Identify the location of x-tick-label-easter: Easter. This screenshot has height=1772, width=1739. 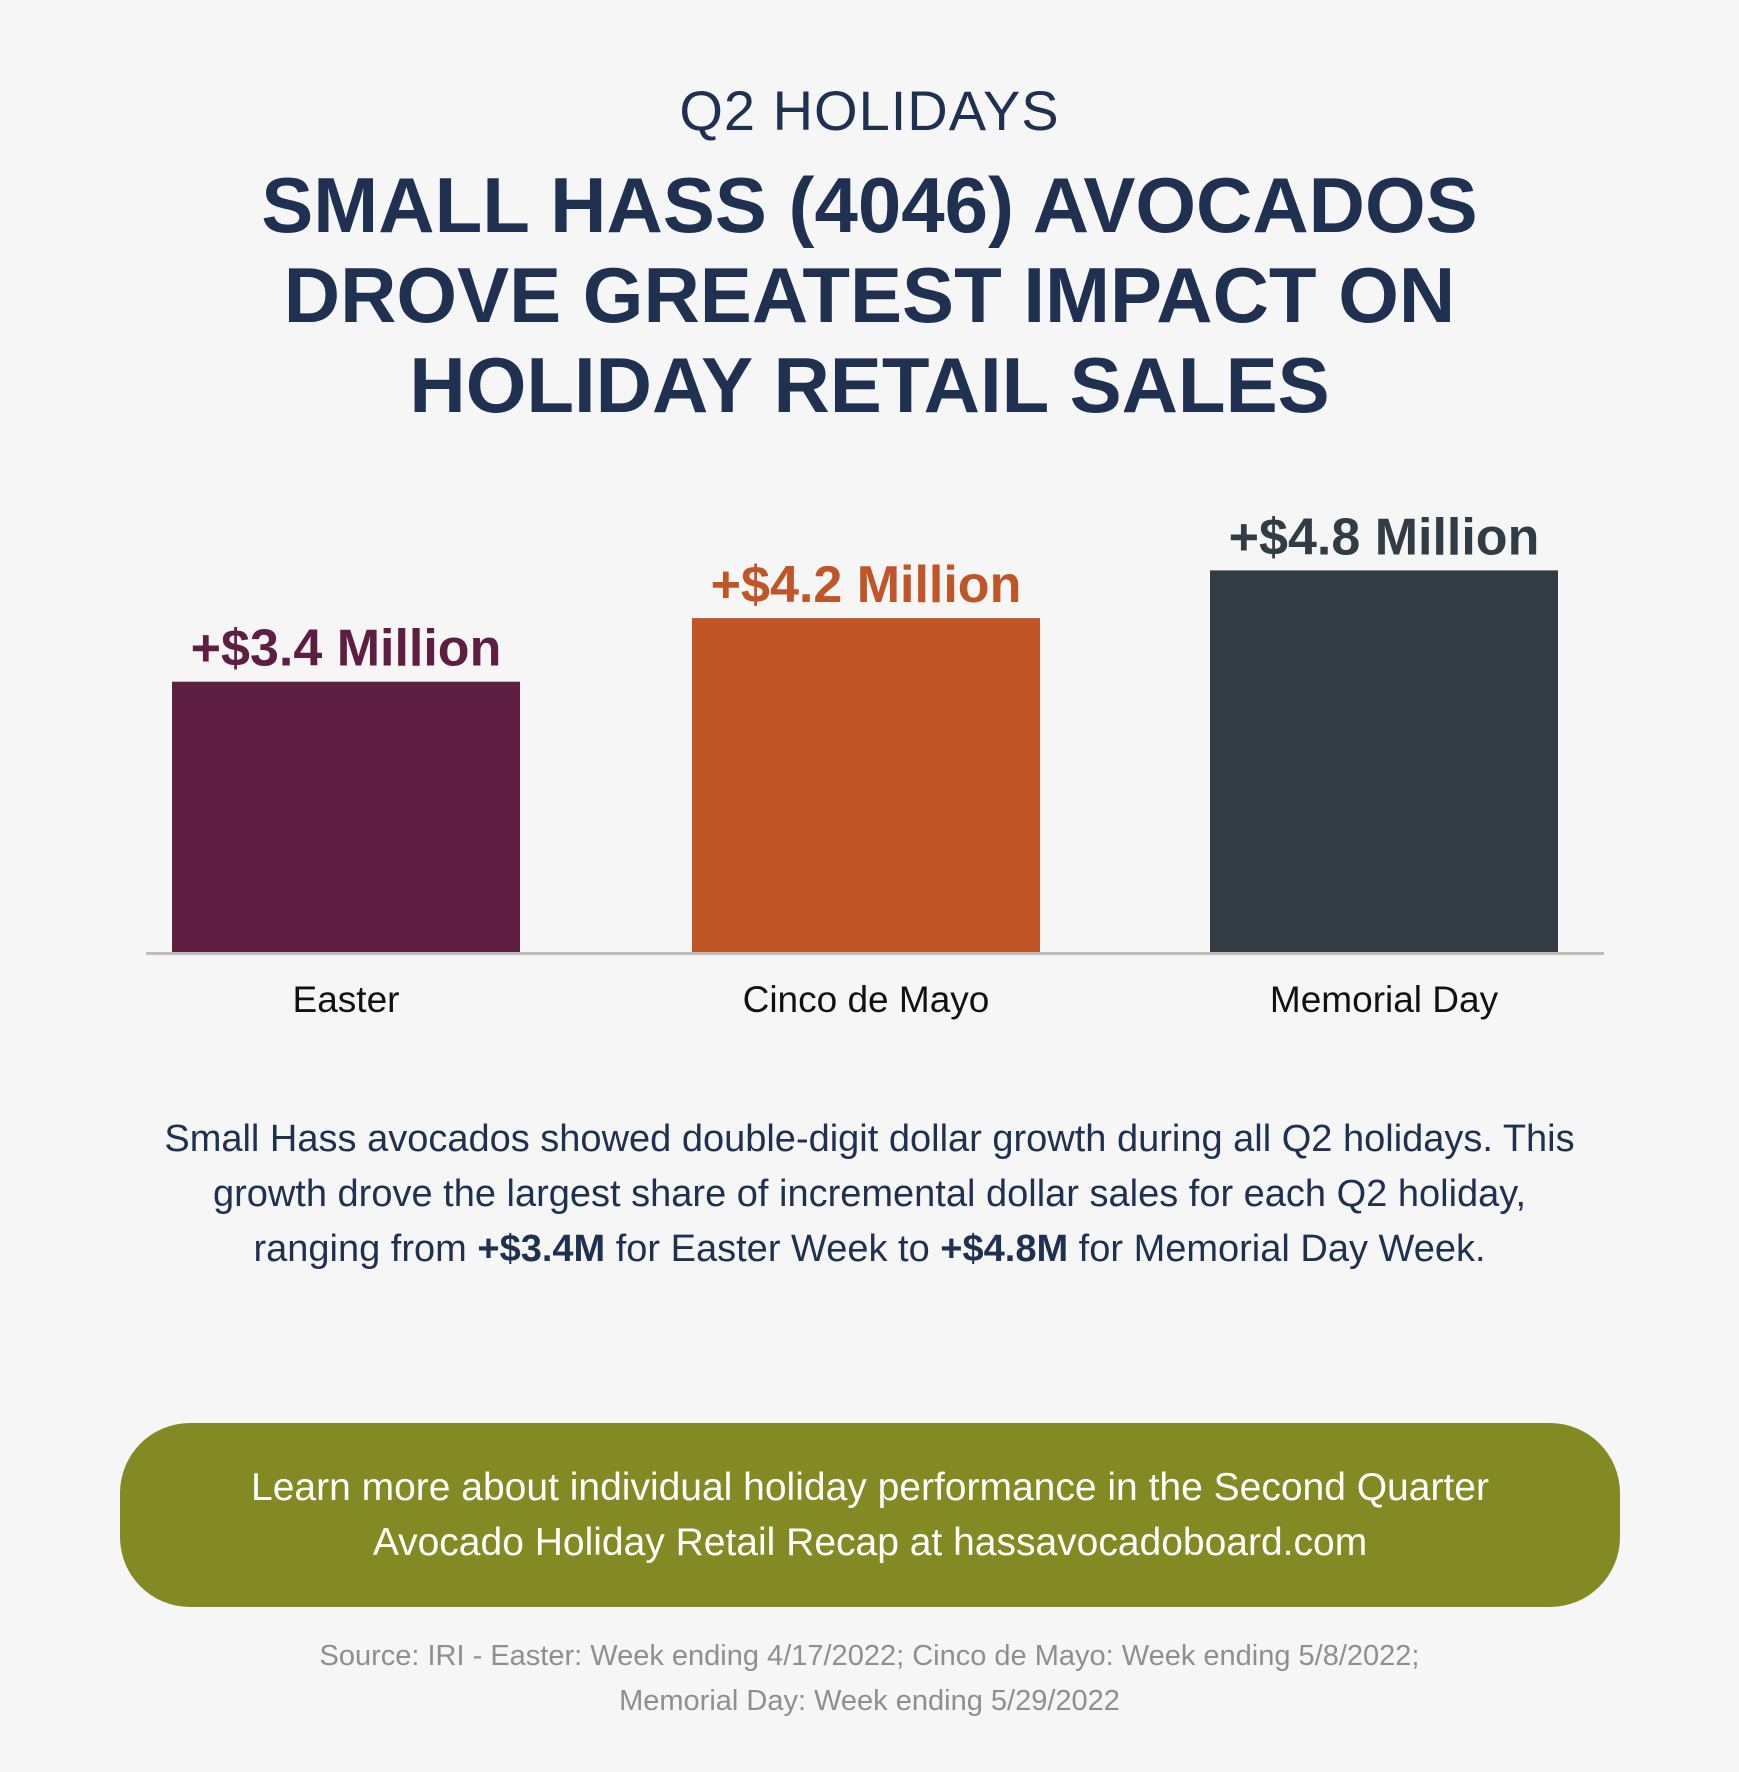
(346, 999).